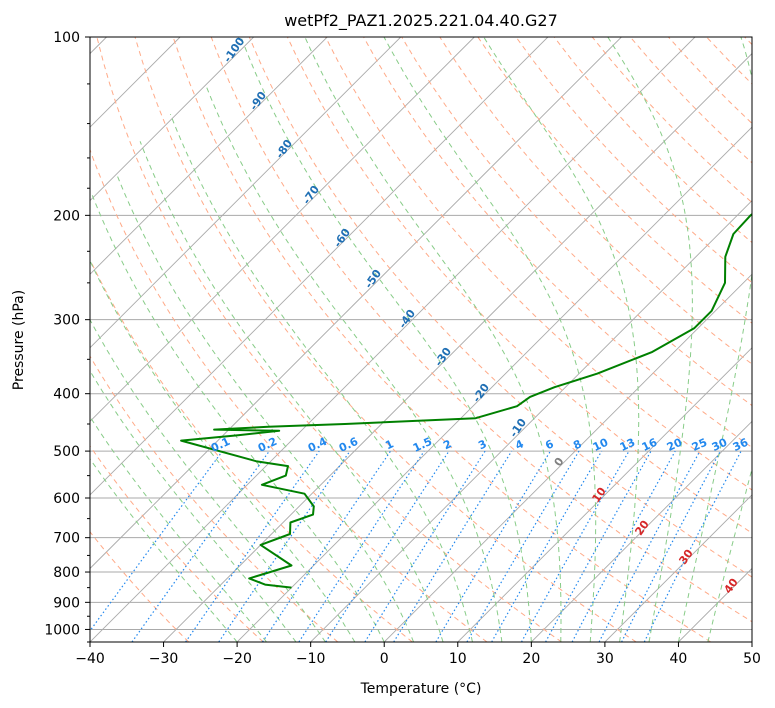  I want to click on x-tick-label: 30, so click(605, 659).